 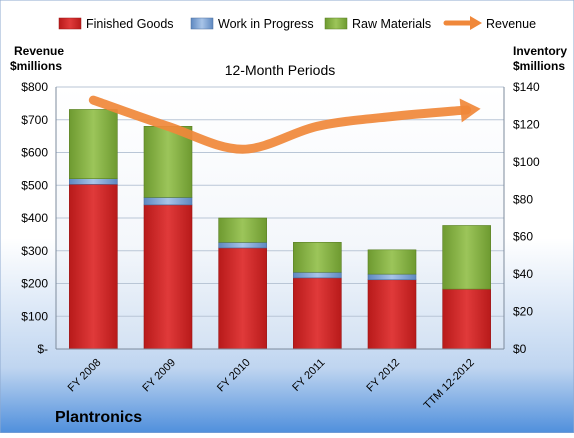 What do you see at coordinates (520, 349) in the screenshot?
I see `right-tick-label: $0` at bounding box center [520, 349].